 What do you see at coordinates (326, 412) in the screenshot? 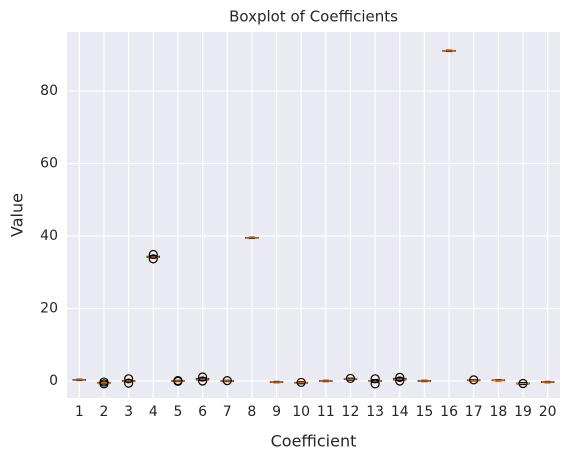
I see `x-tick-label: 11` at bounding box center [326, 412].